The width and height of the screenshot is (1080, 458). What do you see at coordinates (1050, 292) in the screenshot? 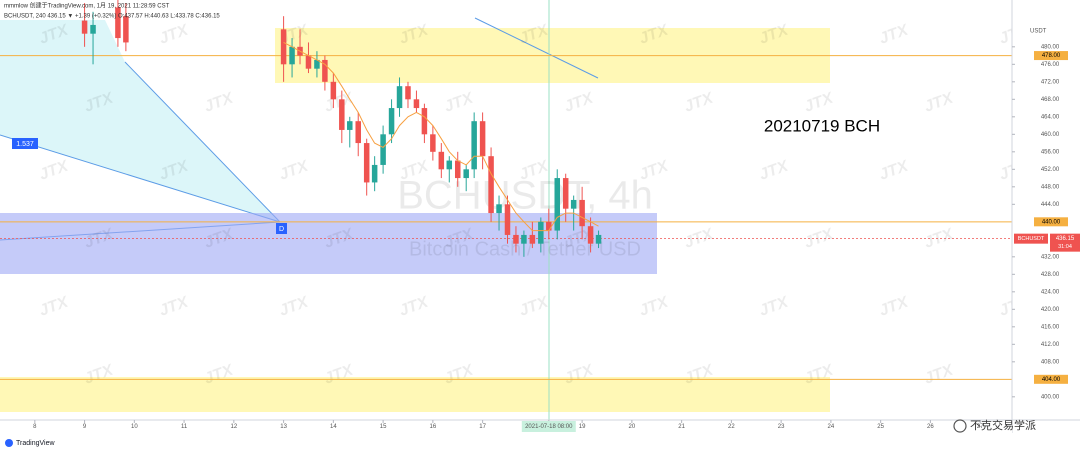
I see `y-tick-label: 424.00` at bounding box center [1050, 292].